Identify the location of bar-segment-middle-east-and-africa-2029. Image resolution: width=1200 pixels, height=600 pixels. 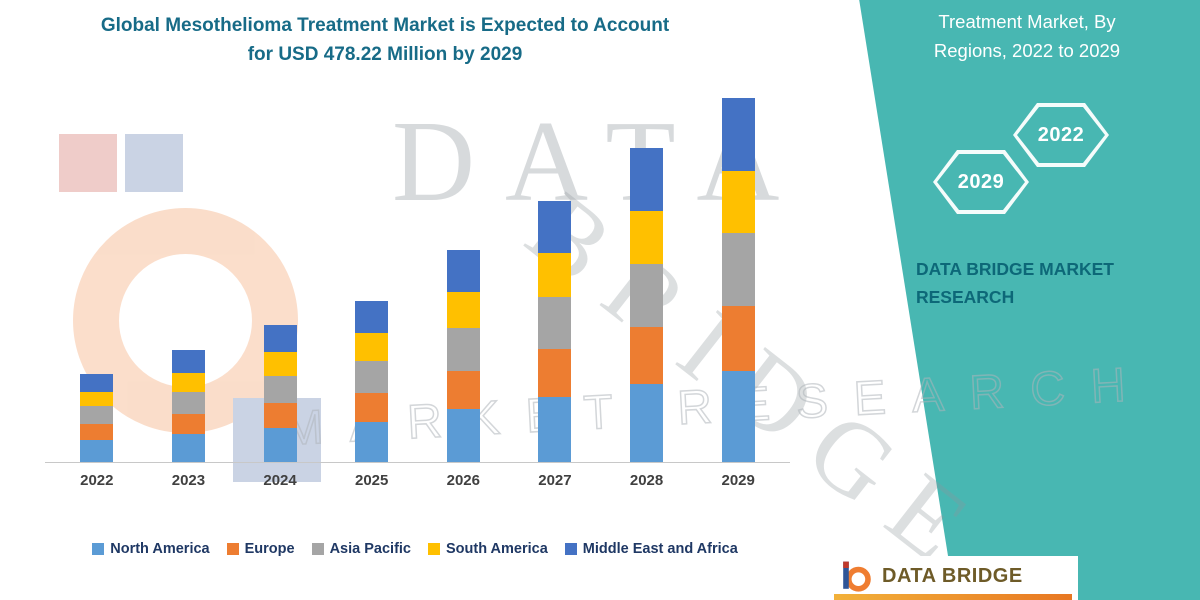
(738, 134).